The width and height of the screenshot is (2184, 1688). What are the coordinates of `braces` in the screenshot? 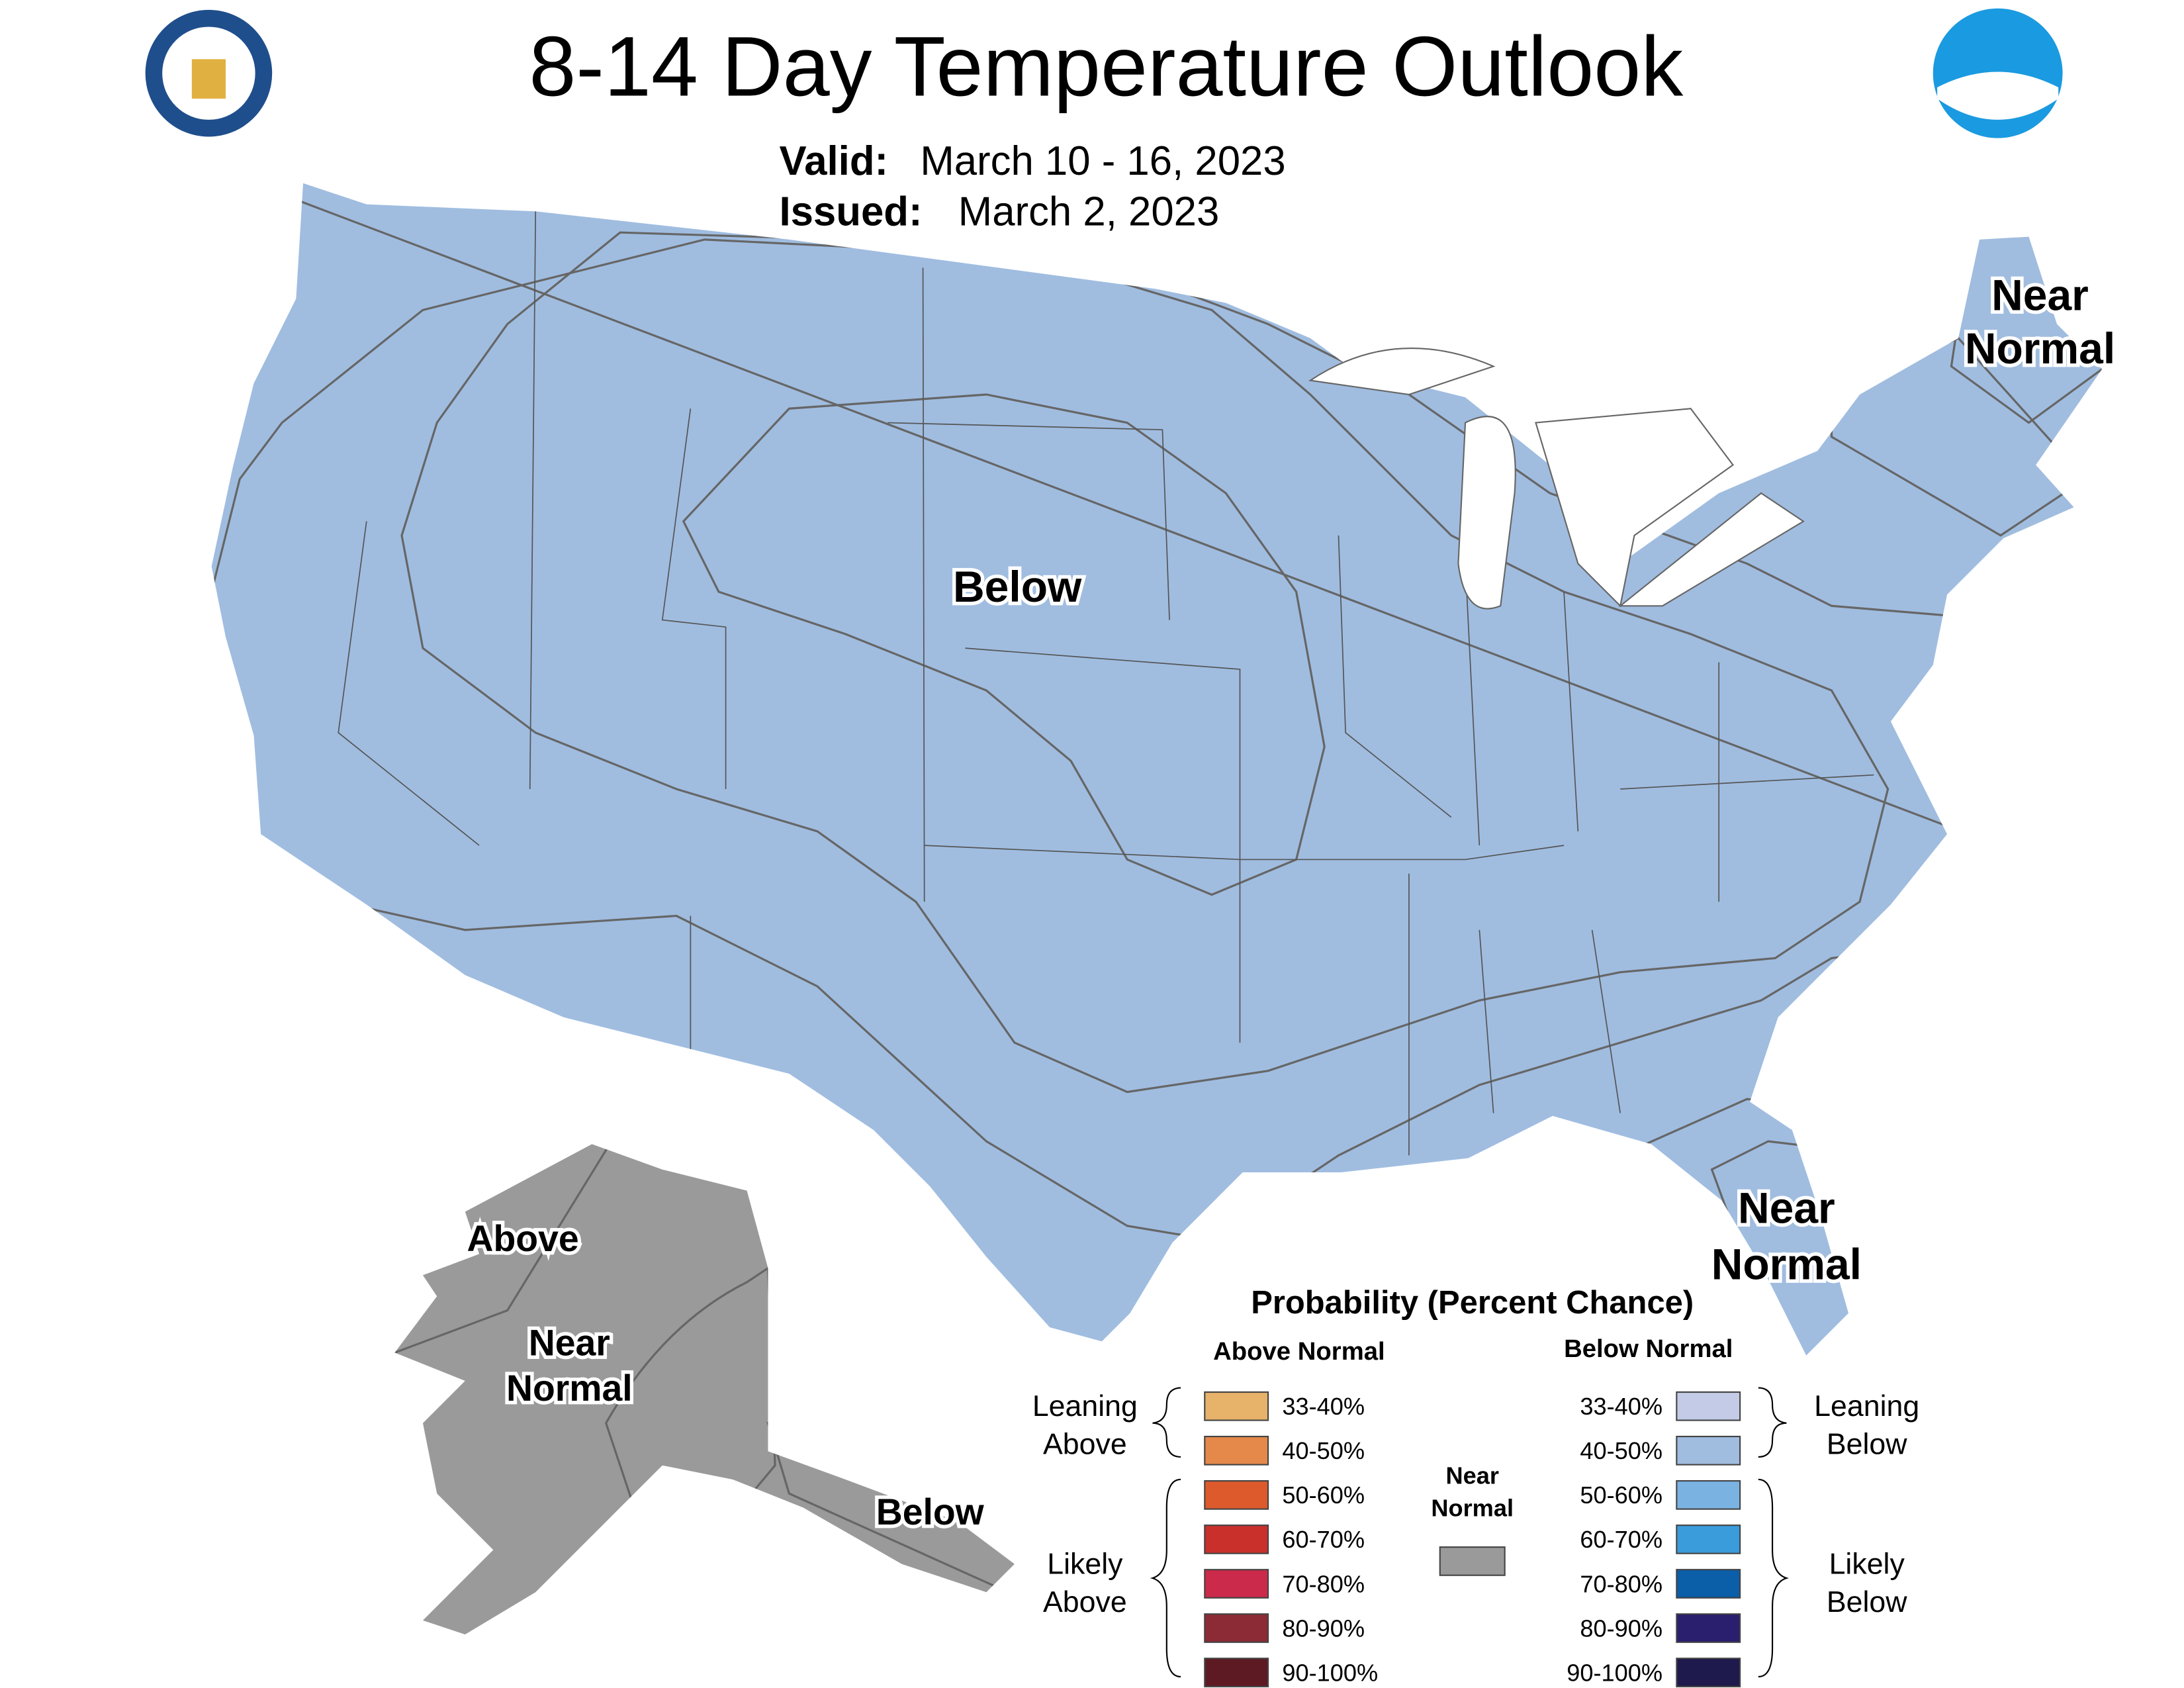 It's located at (1470, 1532).